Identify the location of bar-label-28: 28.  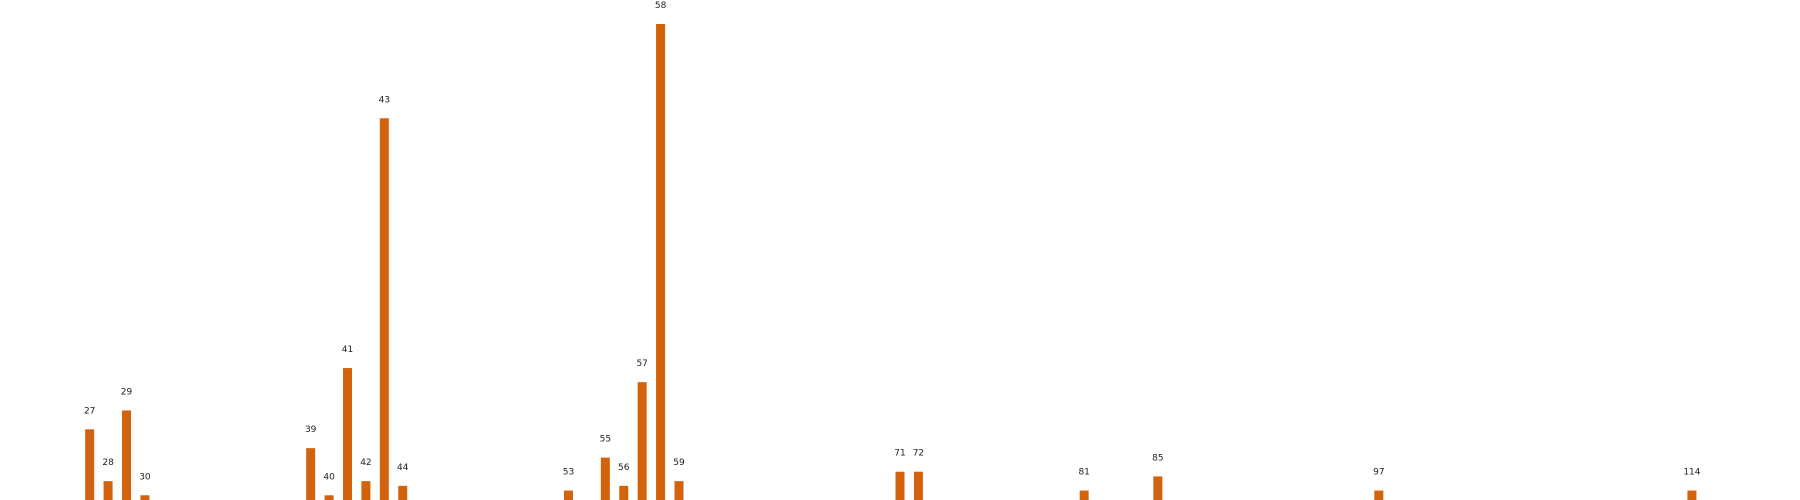
(108, 463).